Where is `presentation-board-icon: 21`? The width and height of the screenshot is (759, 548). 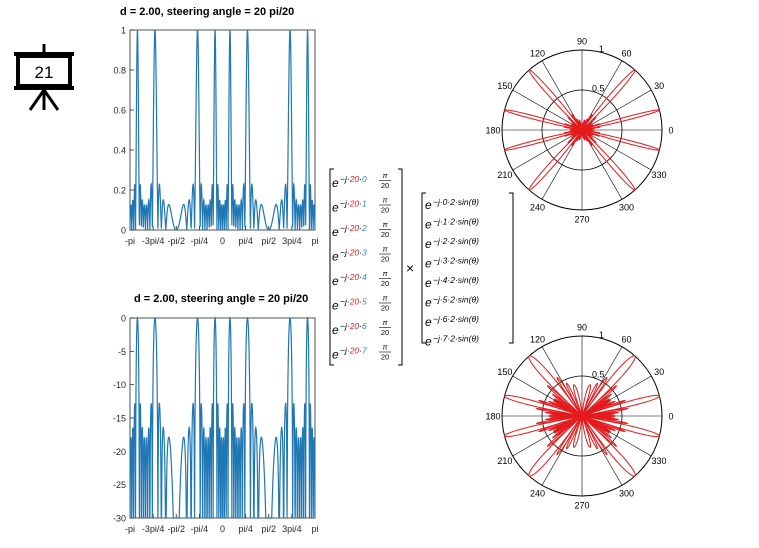
presentation-board-icon: 21 is located at coordinates (44, 78).